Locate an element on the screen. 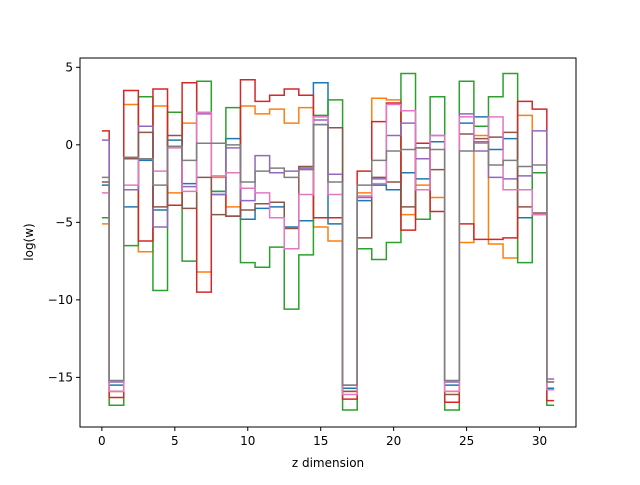 Image resolution: width=640 pixels, height=485 pixels. x-tick-label: 30 is located at coordinates (539, 441).